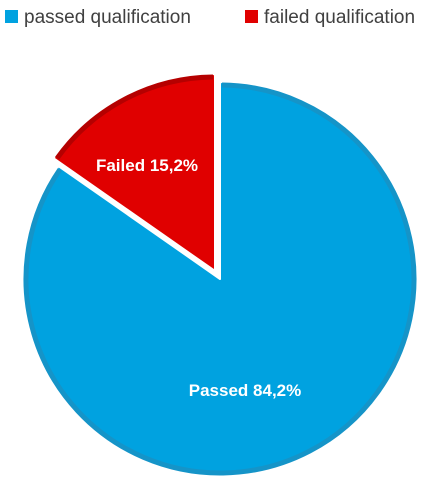 This screenshot has width=433, height=481. I want to click on legend-item-passed: passed qualification, so click(98, 17).